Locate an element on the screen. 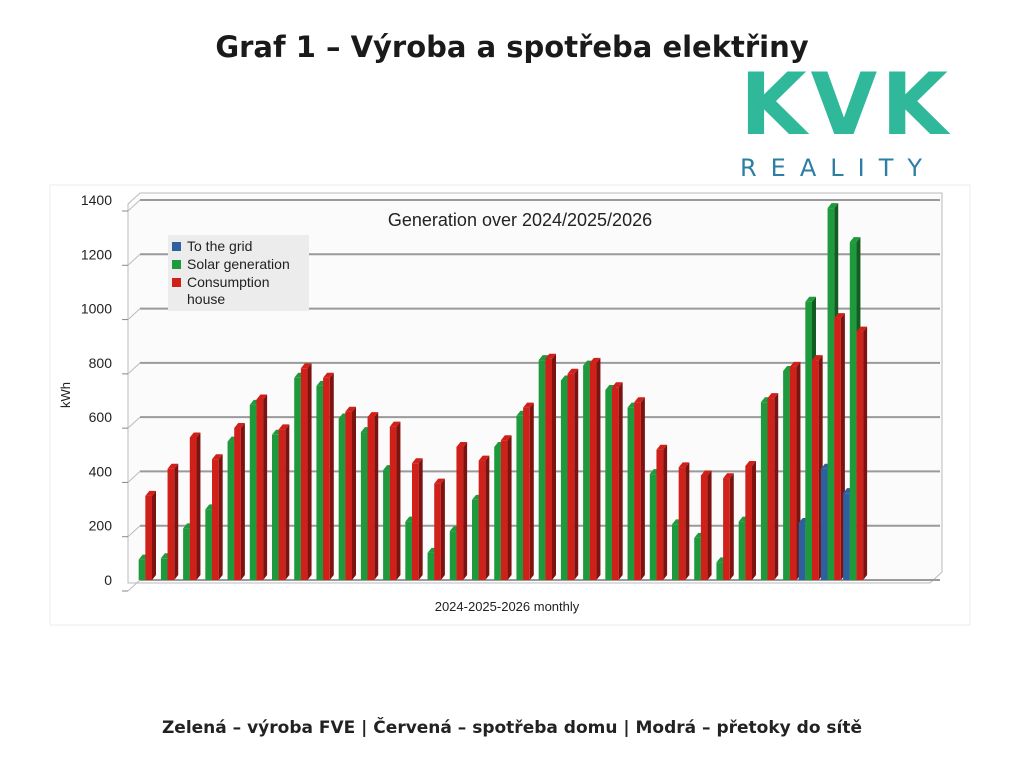  y-axis-label: kWh is located at coordinates (65, 395).